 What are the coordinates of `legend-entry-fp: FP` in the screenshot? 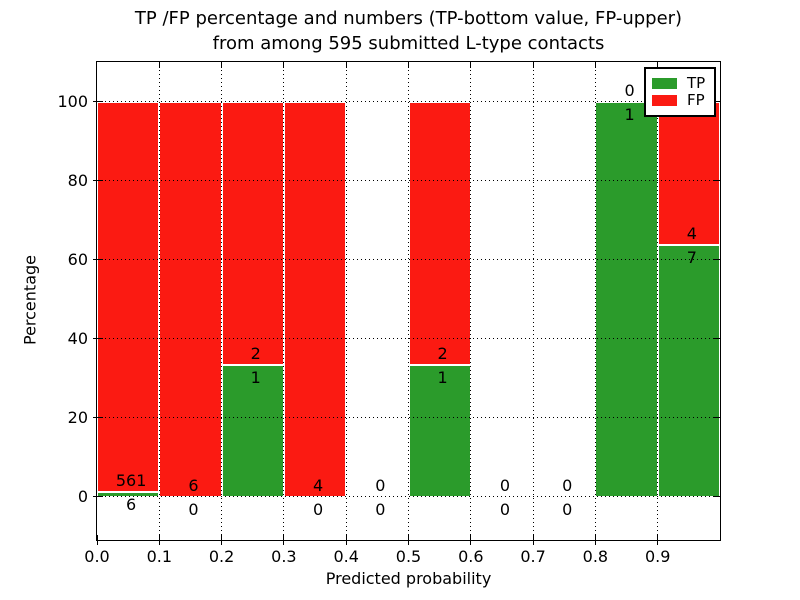 It's located at (678, 100).